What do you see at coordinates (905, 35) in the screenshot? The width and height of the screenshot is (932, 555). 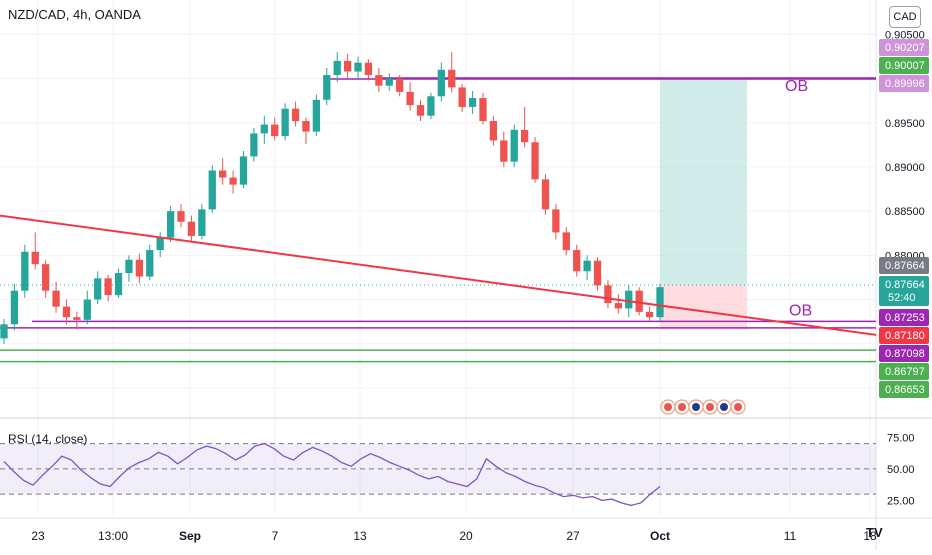 I see `price-tick: 0.90500` at bounding box center [905, 35].